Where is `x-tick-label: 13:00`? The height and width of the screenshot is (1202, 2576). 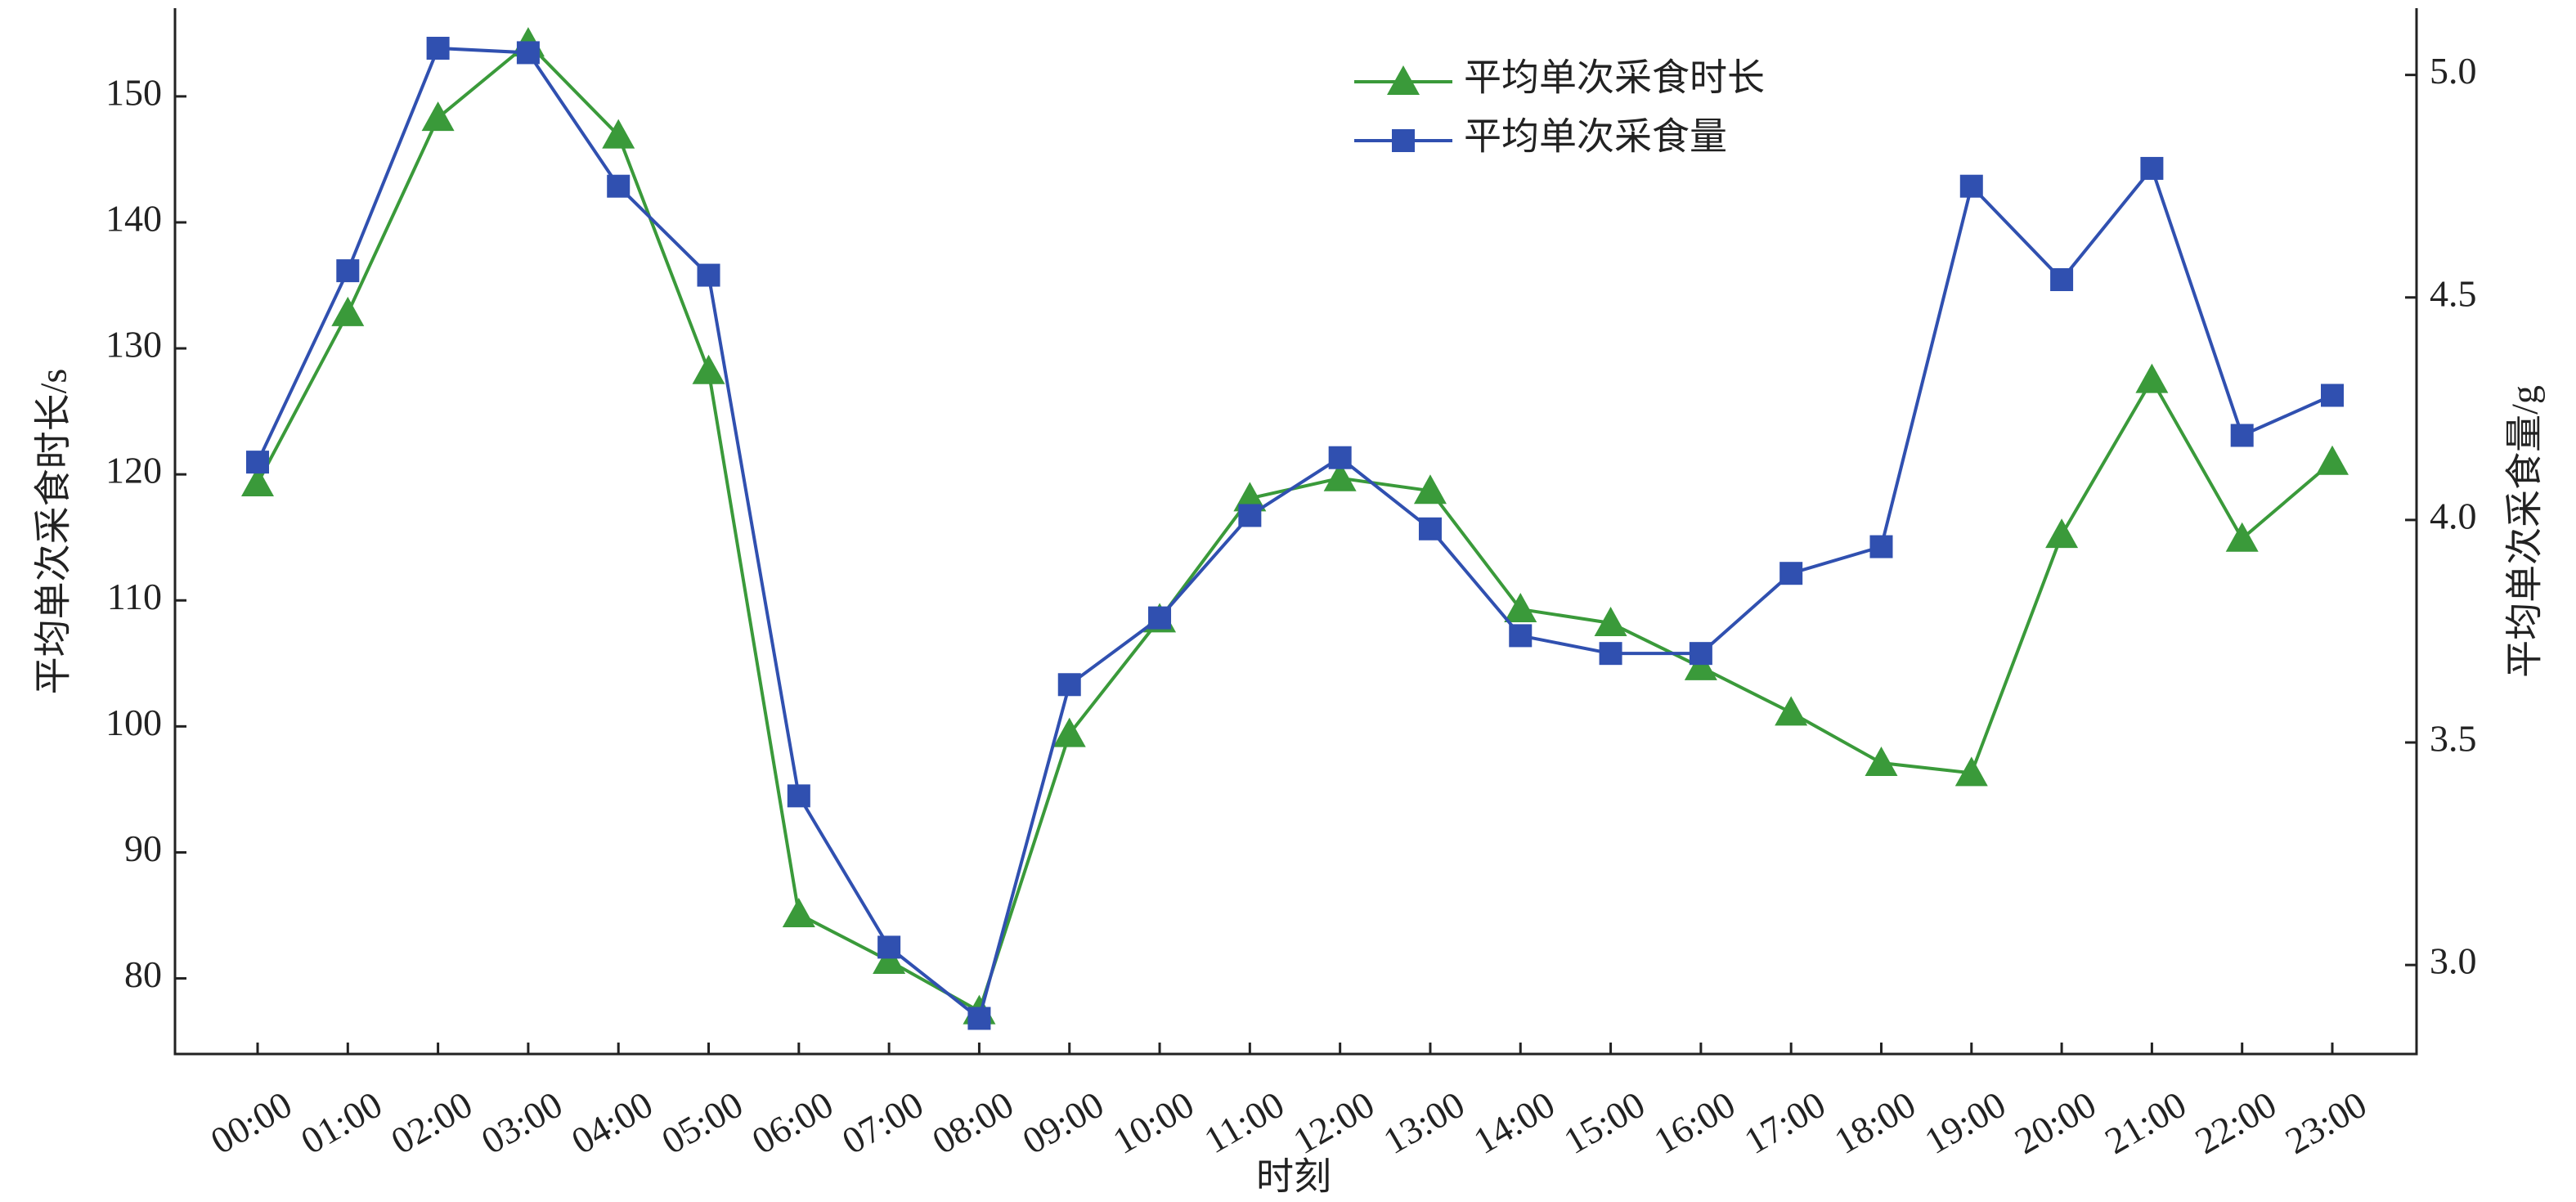 x-tick-label: 13:00 is located at coordinates (1424, 1123).